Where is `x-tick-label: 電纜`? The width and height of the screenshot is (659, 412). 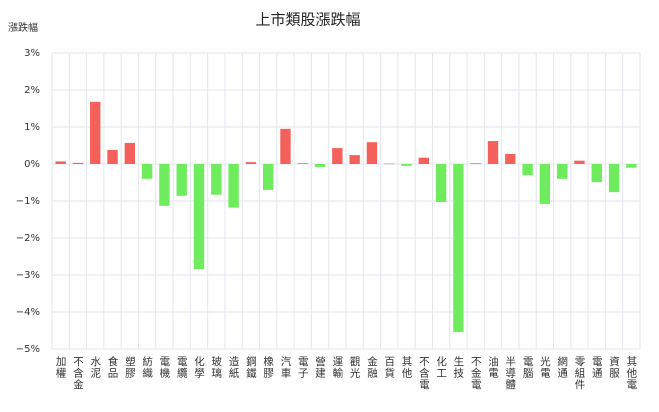 x-tick-label: 電纜 is located at coordinates (182, 367).